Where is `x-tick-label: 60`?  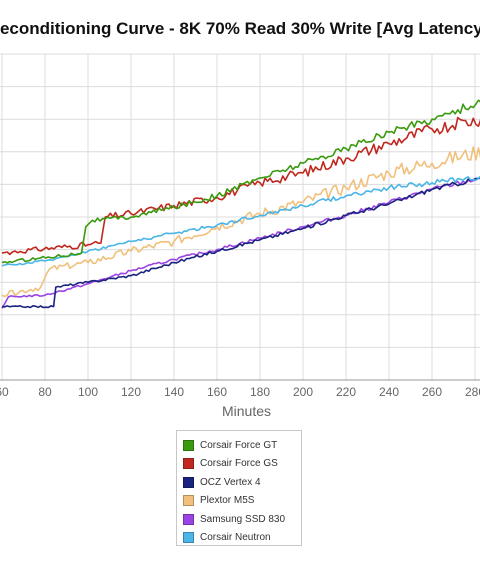 x-tick-label: 60 is located at coordinates (4, 392).